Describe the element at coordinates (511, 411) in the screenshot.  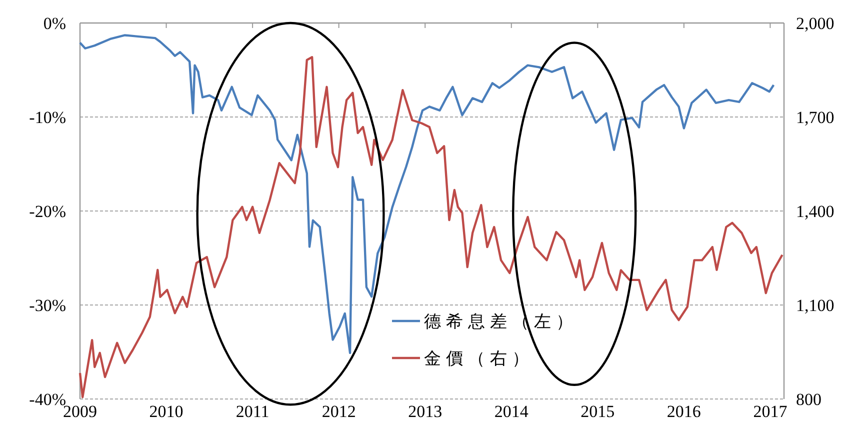
I see `x-tick-label: 2014` at that location.